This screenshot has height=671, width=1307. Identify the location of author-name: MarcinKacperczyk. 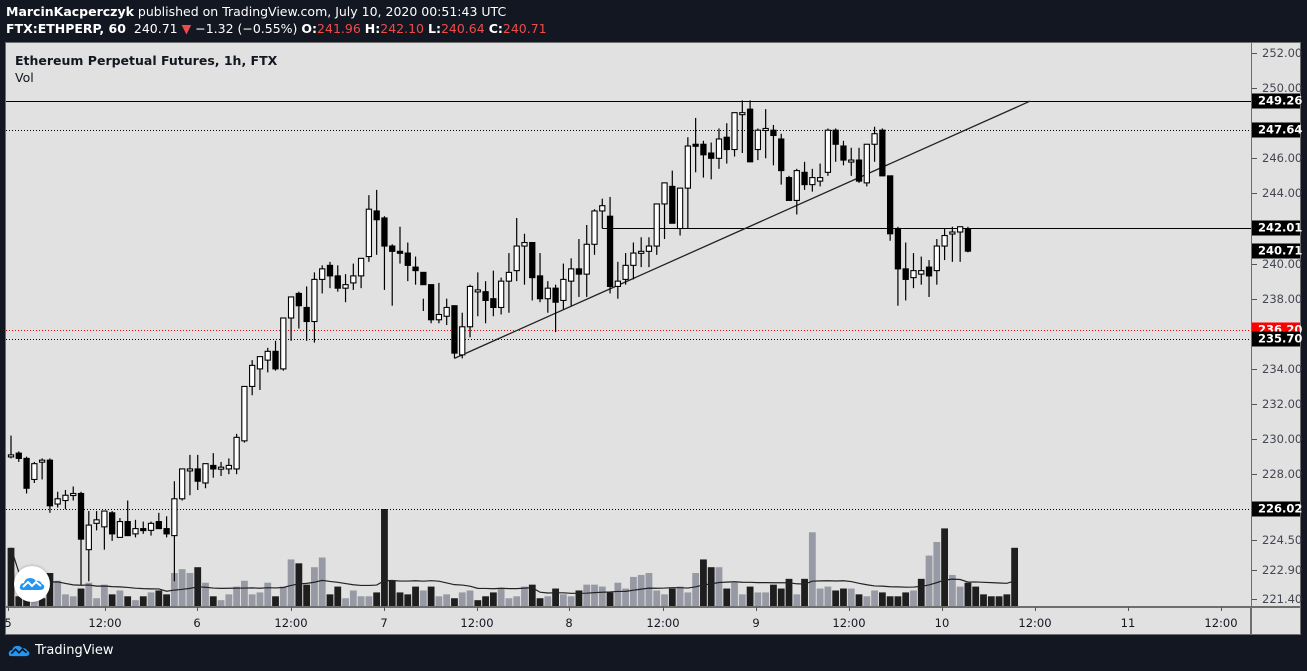
(70, 11).